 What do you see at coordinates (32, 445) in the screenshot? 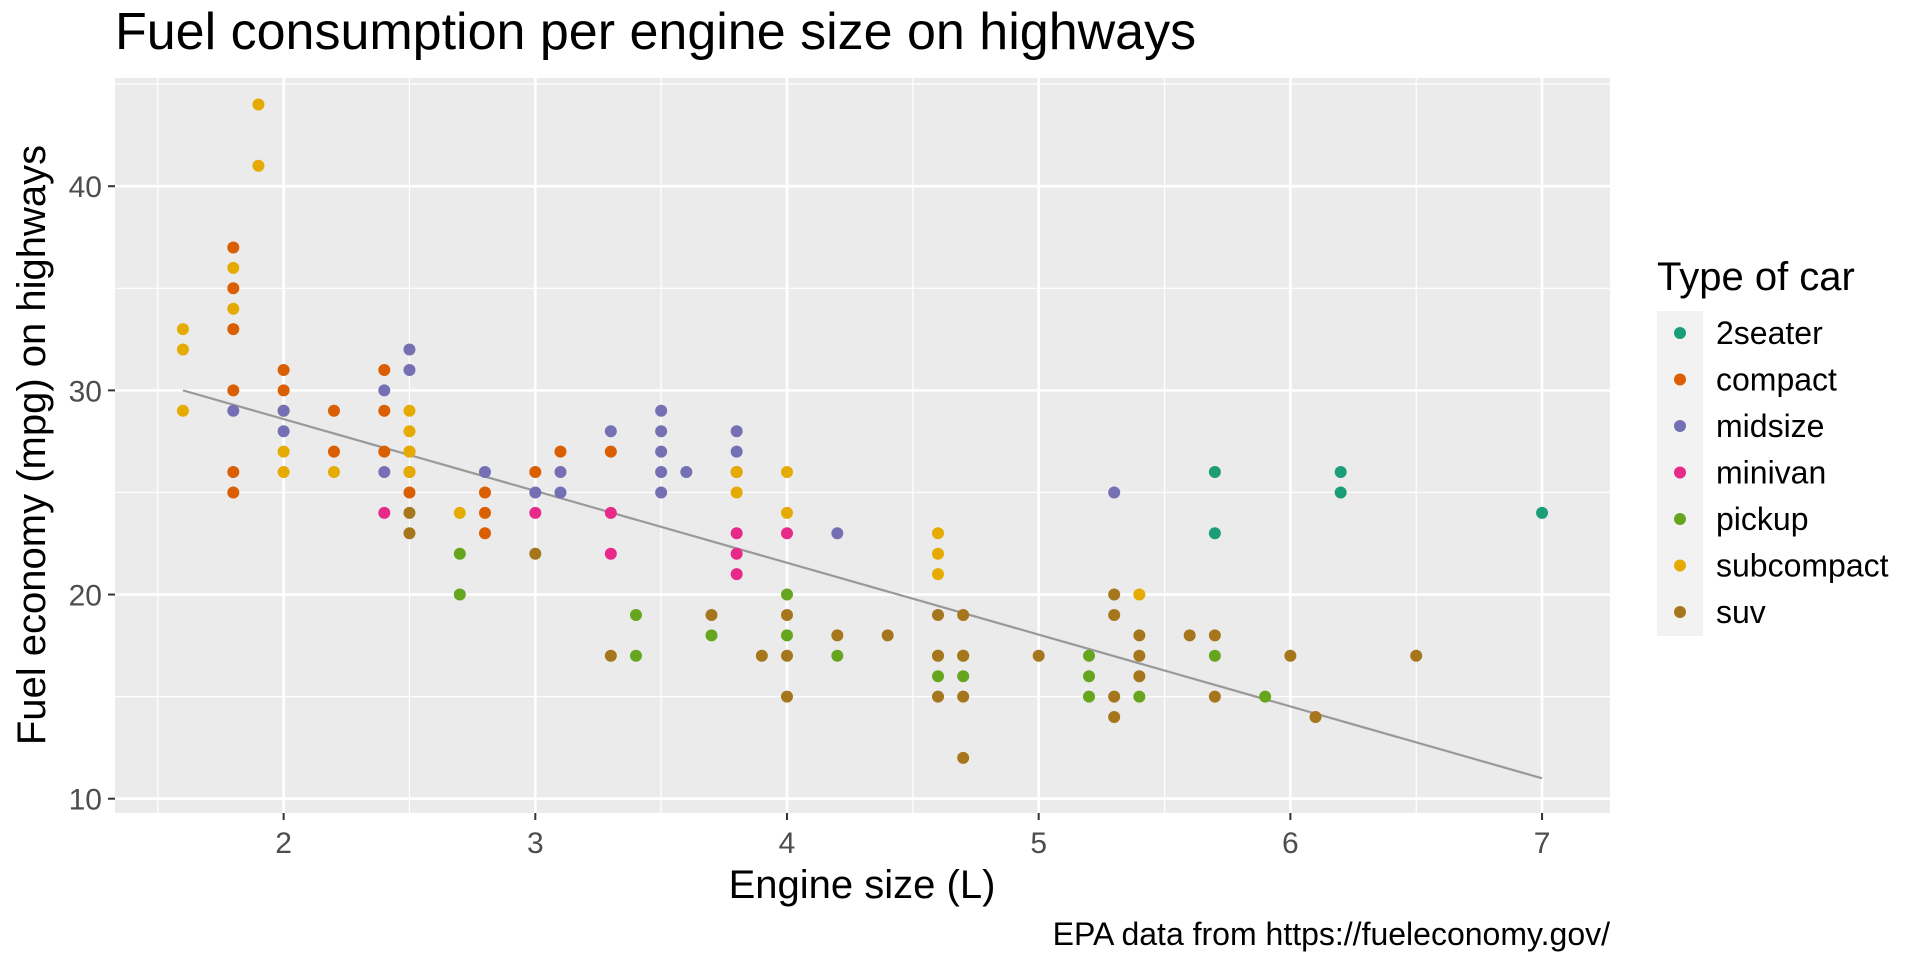
I see `y-axis-title: Fuel economy (mpg) on highways` at bounding box center [32, 445].